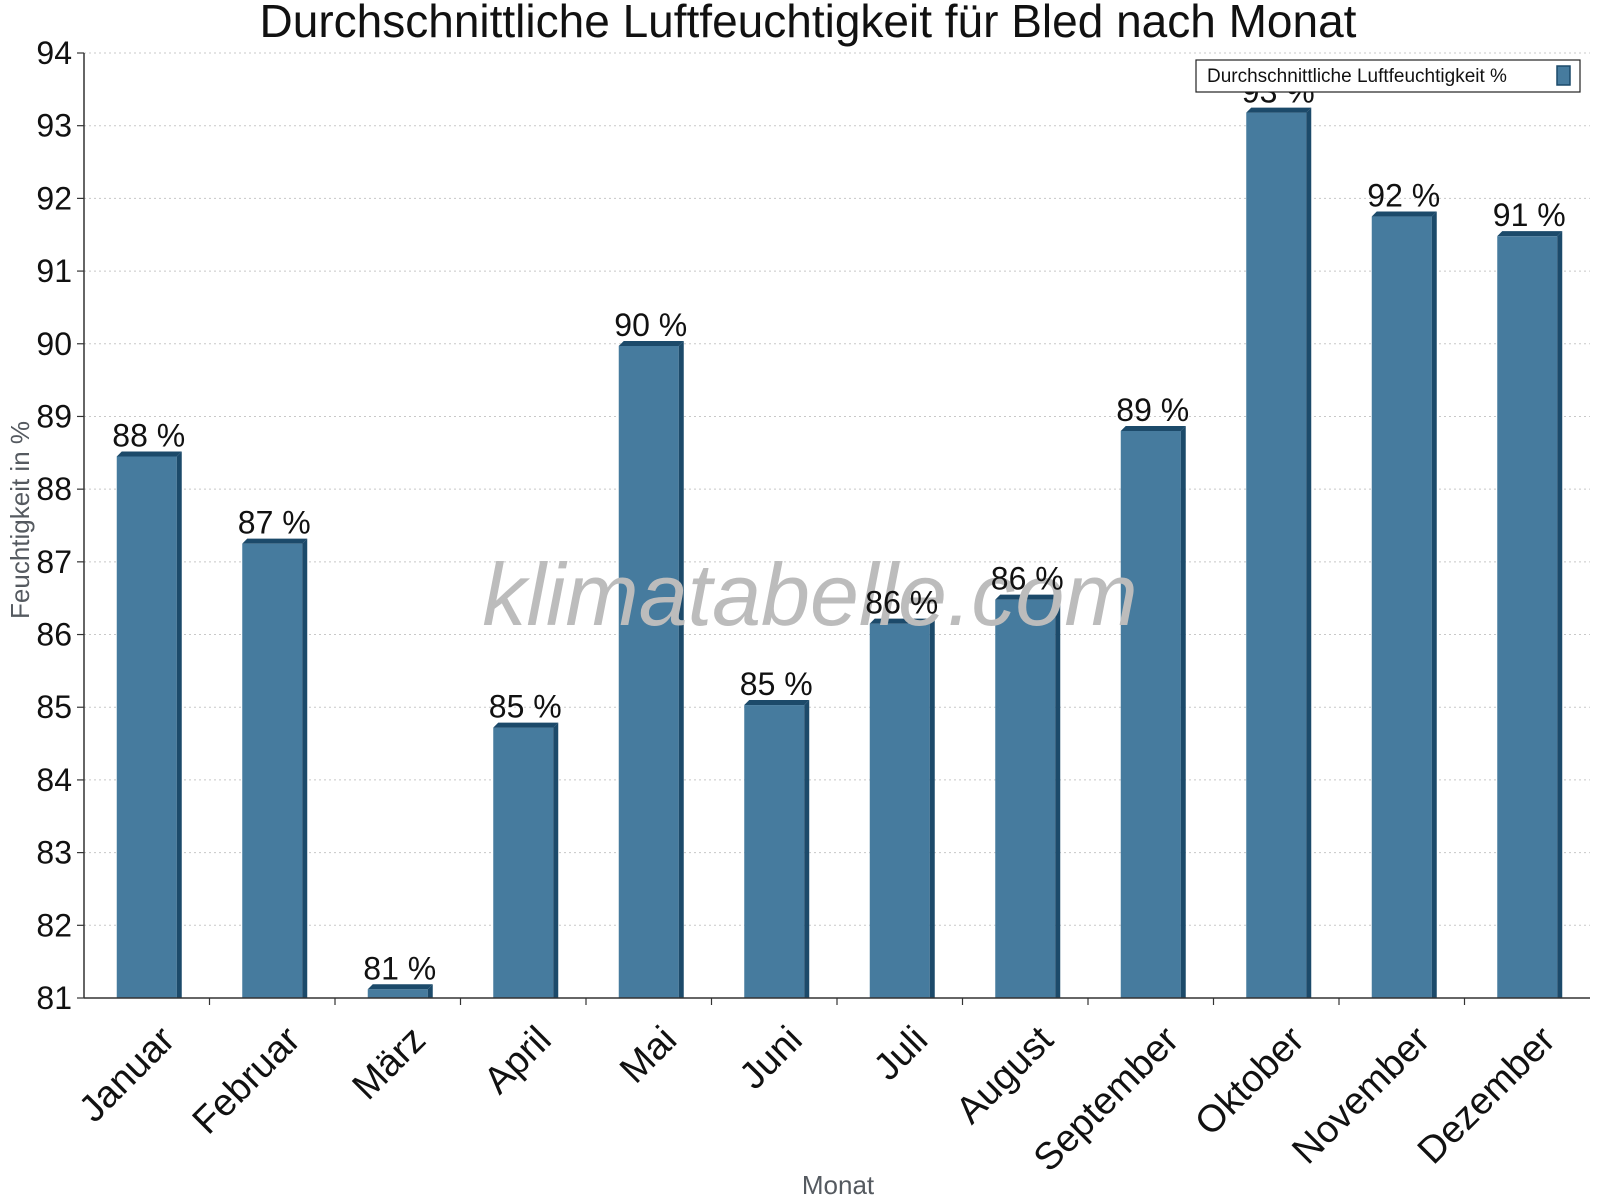  What do you see at coordinates (54, 489) in the screenshot?
I see `y-tick-label: 88` at bounding box center [54, 489].